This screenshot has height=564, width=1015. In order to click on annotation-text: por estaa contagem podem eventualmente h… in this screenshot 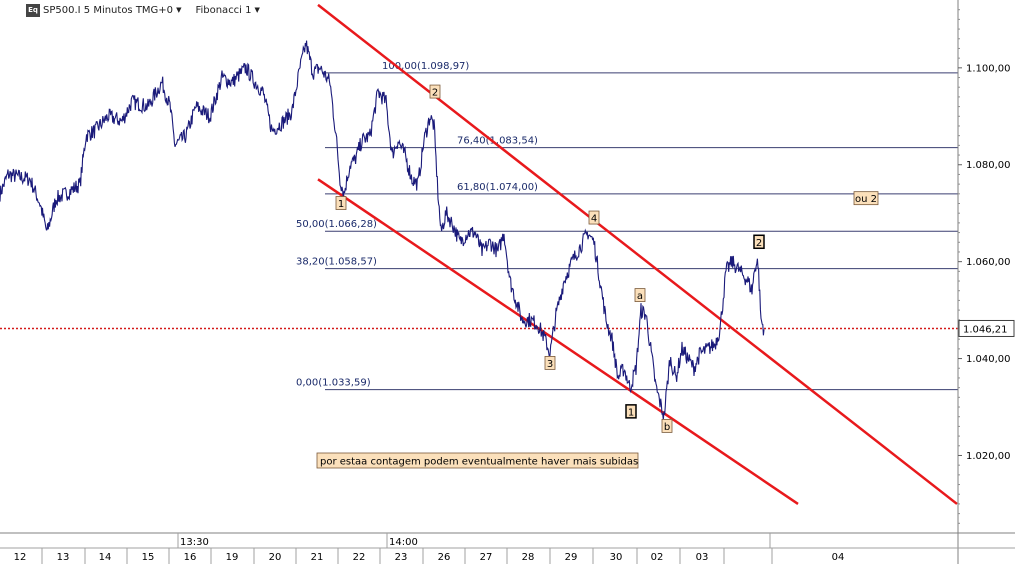, I will do `click(479, 462)`.